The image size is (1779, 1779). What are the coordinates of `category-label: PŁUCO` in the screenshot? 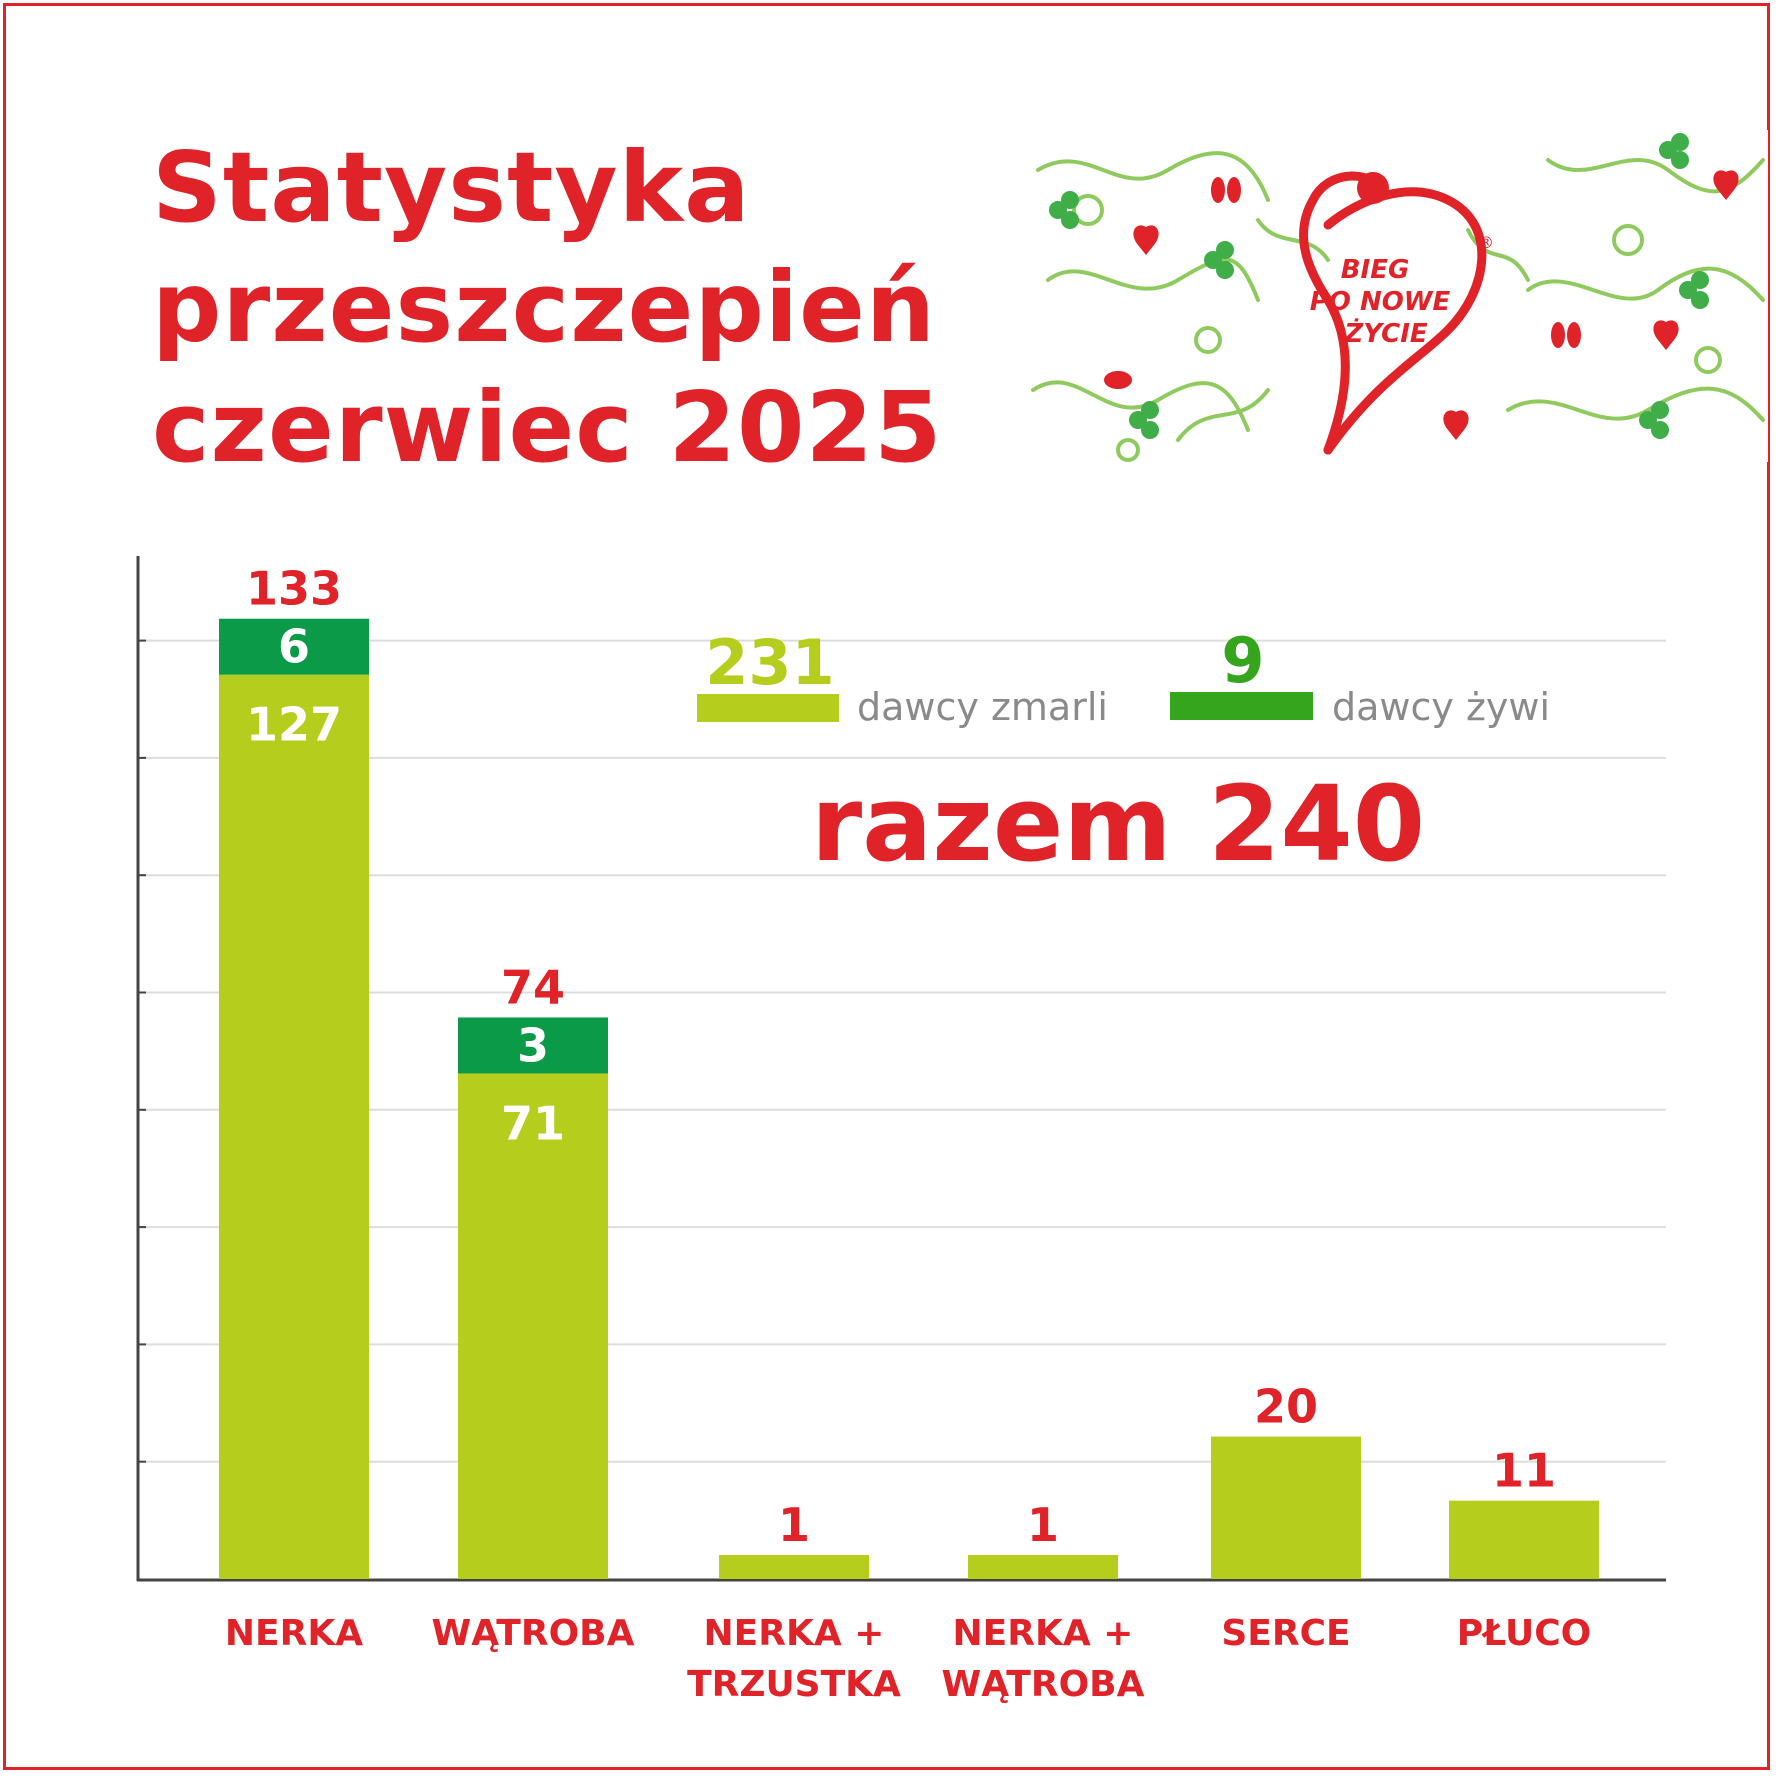 It's located at (1524, 1633).